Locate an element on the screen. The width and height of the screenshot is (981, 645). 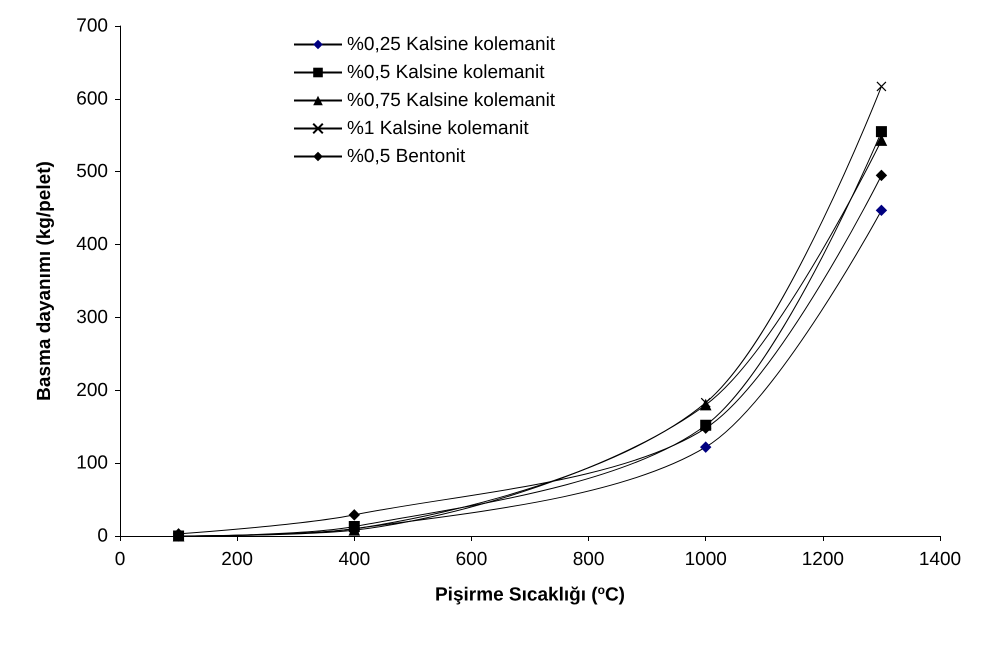
x-tick-label: 600 is located at coordinates (472, 559).